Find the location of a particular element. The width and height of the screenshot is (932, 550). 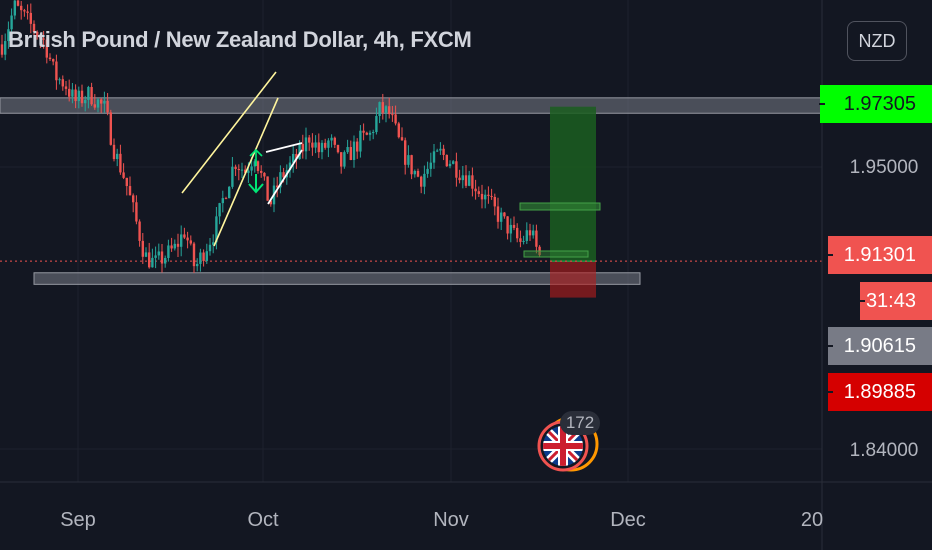

time-tick-label: Dec is located at coordinates (628, 520).